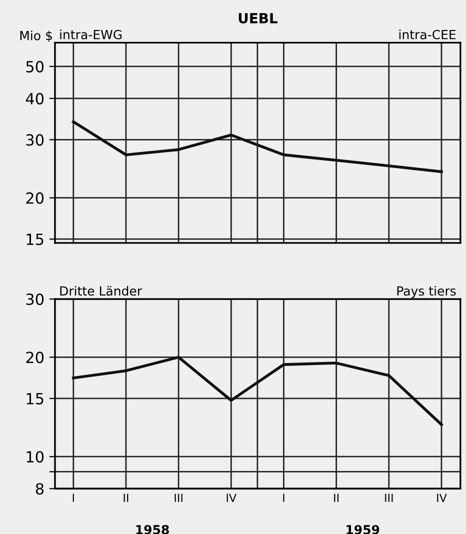 The image size is (466, 534). Describe the element at coordinates (363, 529) in the screenshot. I see `text: 1959` at that location.